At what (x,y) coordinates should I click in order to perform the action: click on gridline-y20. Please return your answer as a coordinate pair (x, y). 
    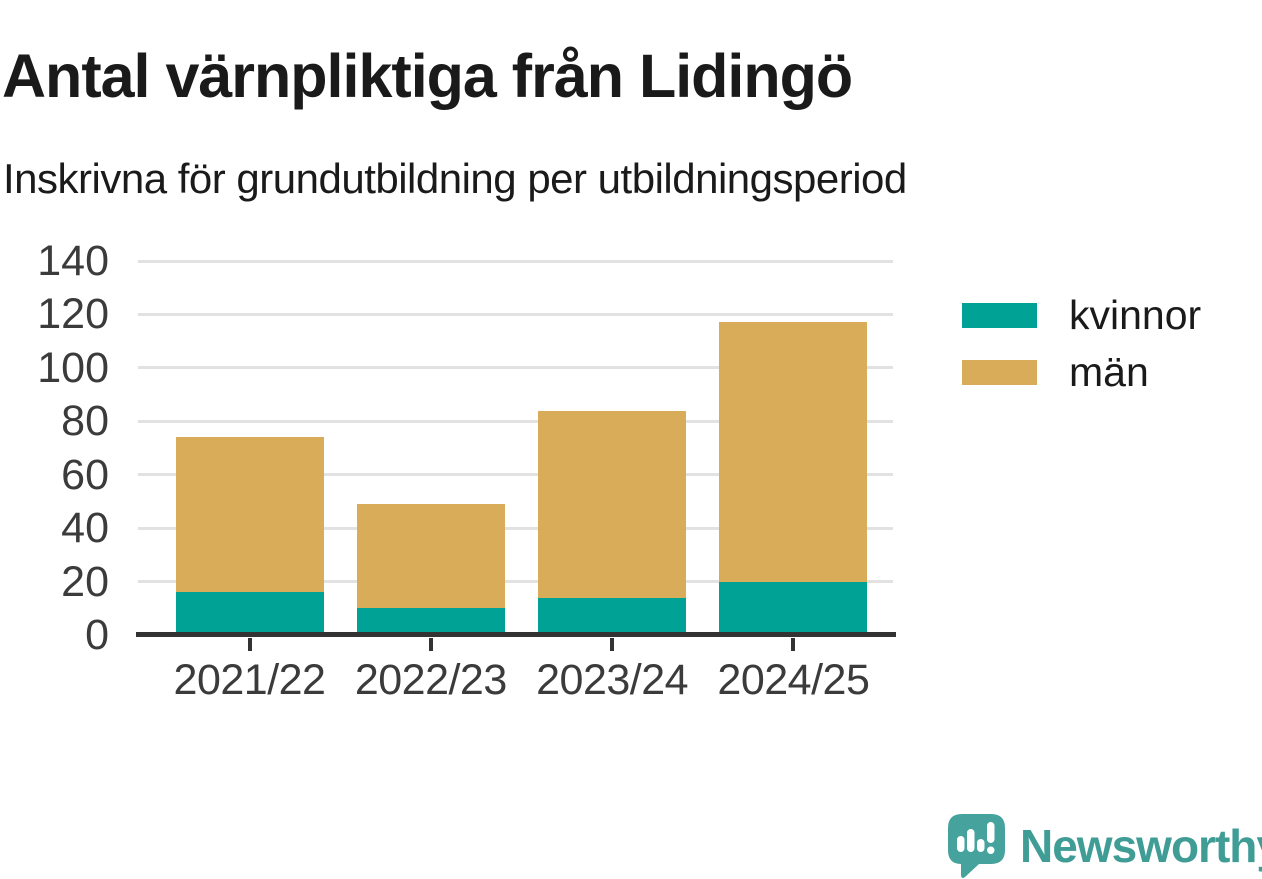
    Looking at the image, I should click on (515, 582).